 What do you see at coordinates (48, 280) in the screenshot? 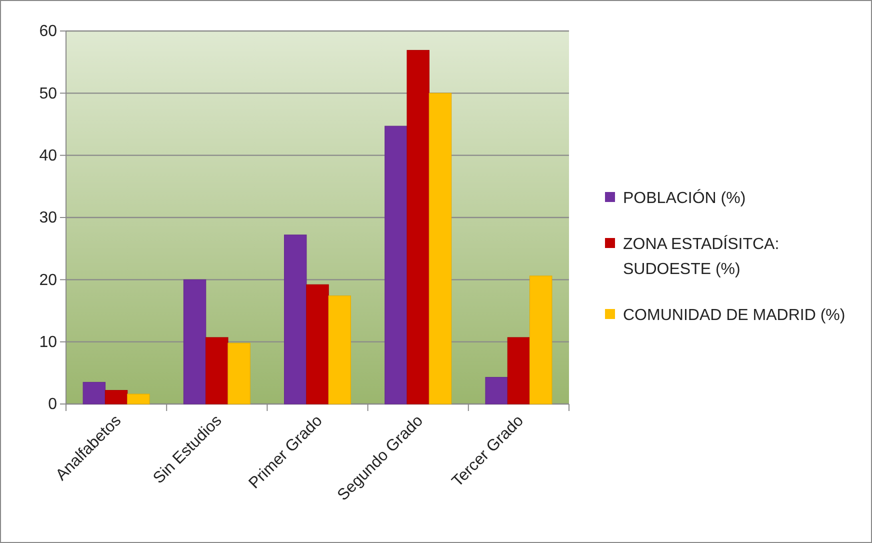
I see `y-tick-label: 20` at bounding box center [48, 280].